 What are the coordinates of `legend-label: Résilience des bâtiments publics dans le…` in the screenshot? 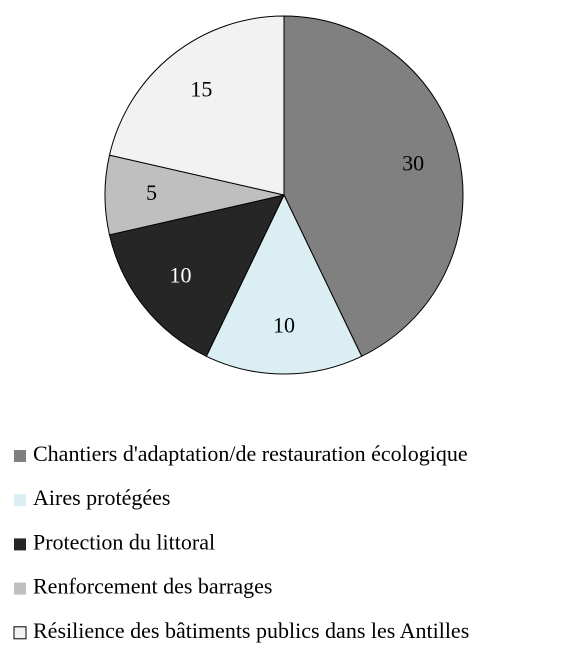 It's located at (251, 630).